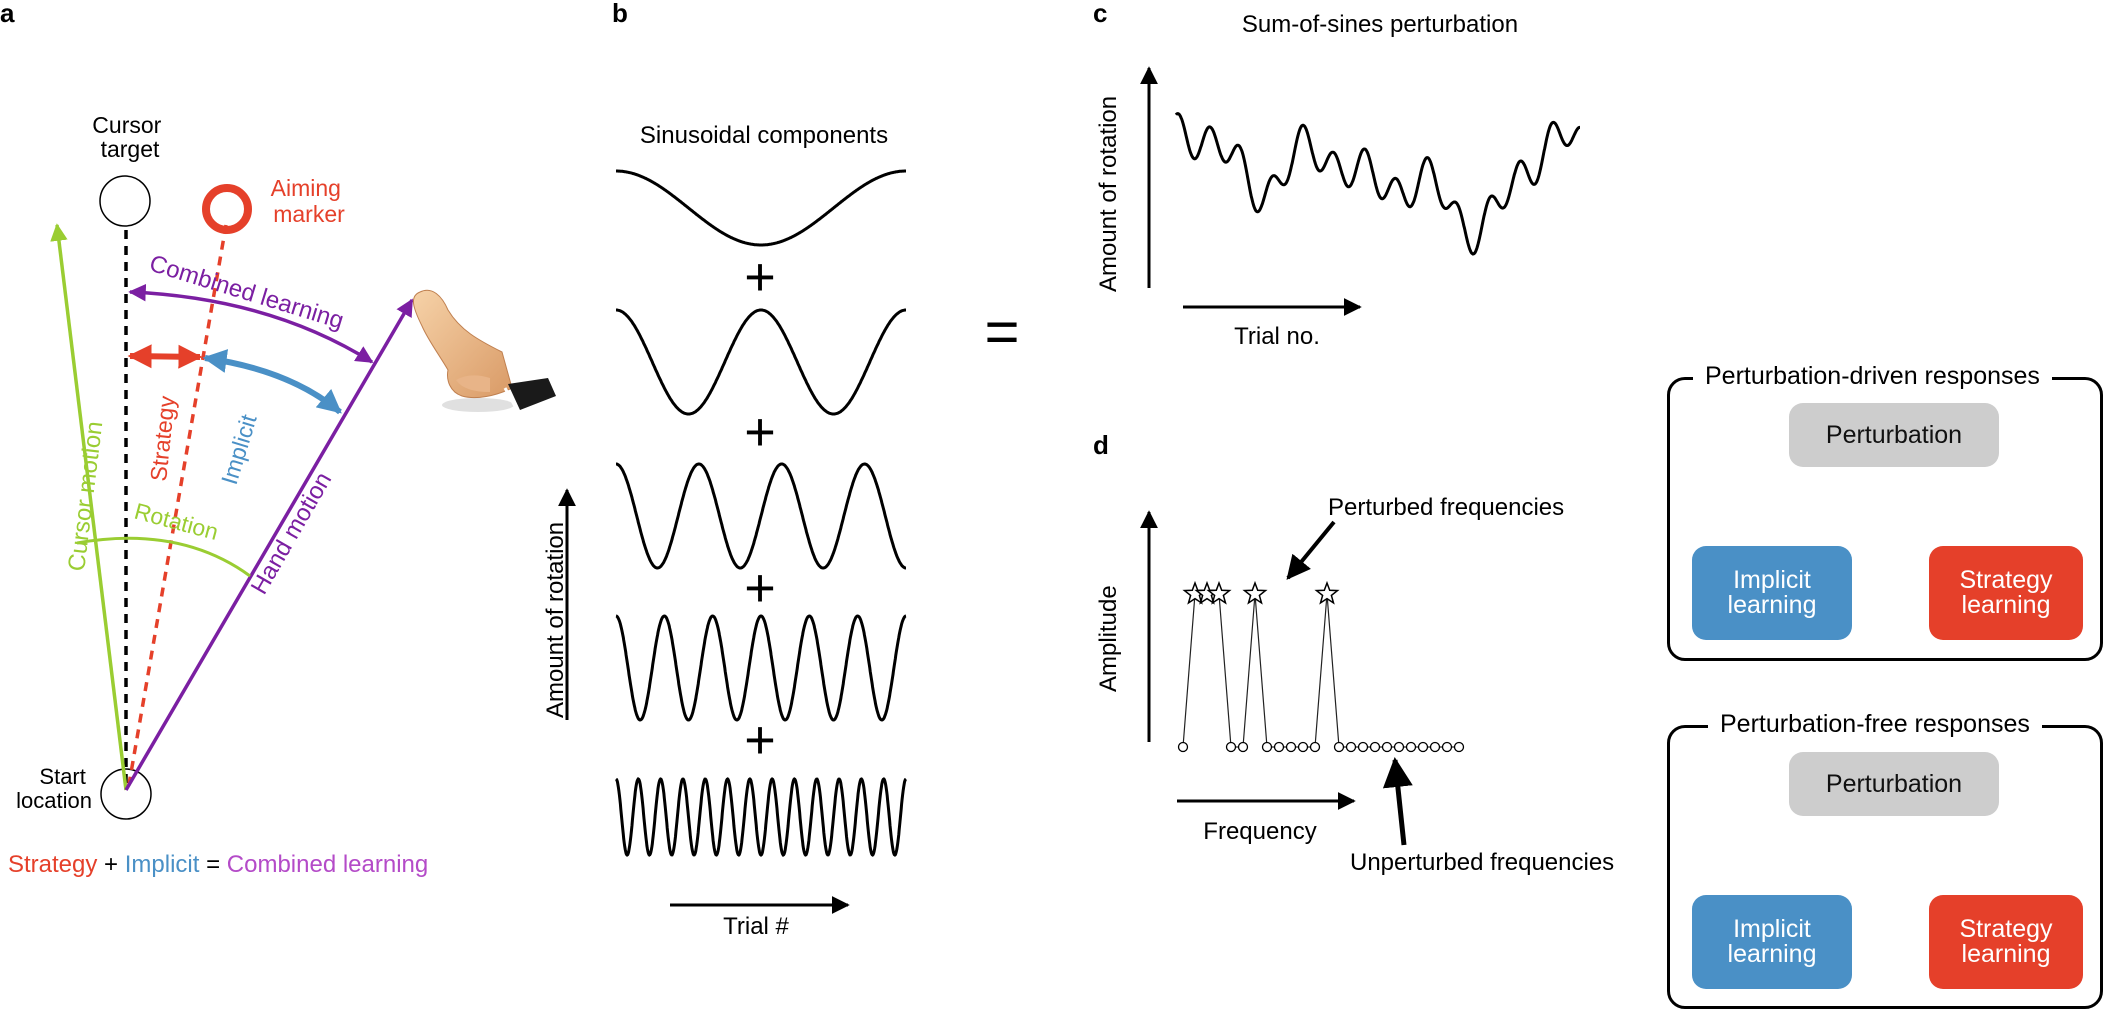 Image resolution: width=2108 pixels, height=1011 pixels. Describe the element at coordinates (1397, 801) in the screenshot. I see `unperturbed-frequencies-pointer` at that location.